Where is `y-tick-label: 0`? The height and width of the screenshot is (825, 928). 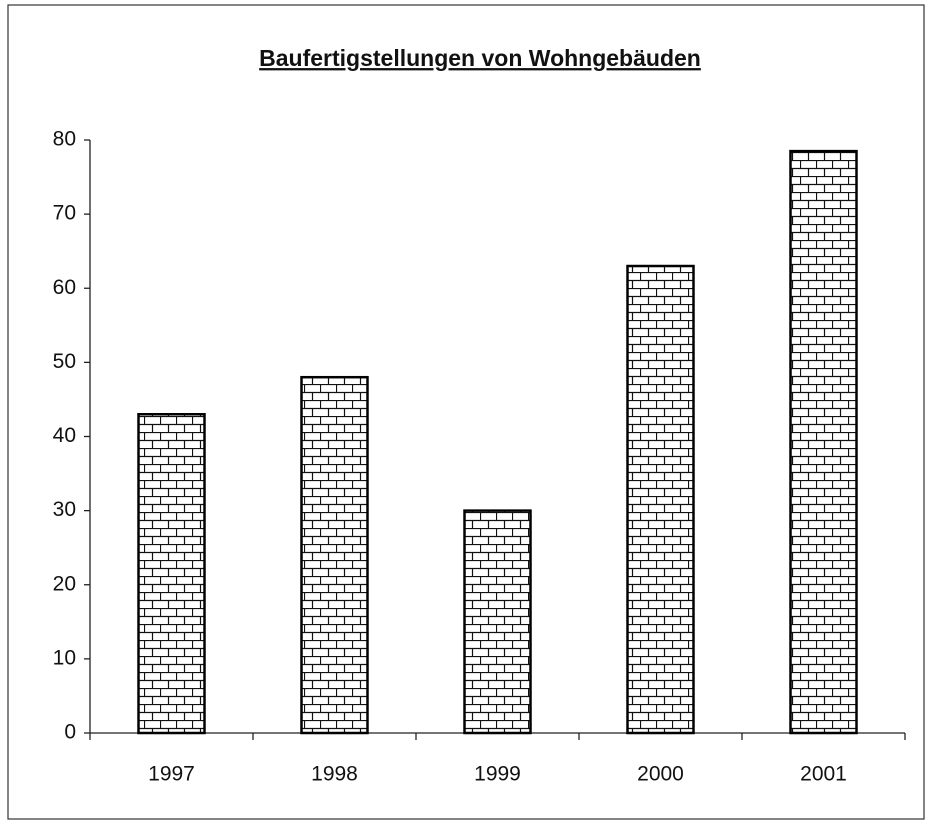
y-tick-label: 0 is located at coordinates (70, 732).